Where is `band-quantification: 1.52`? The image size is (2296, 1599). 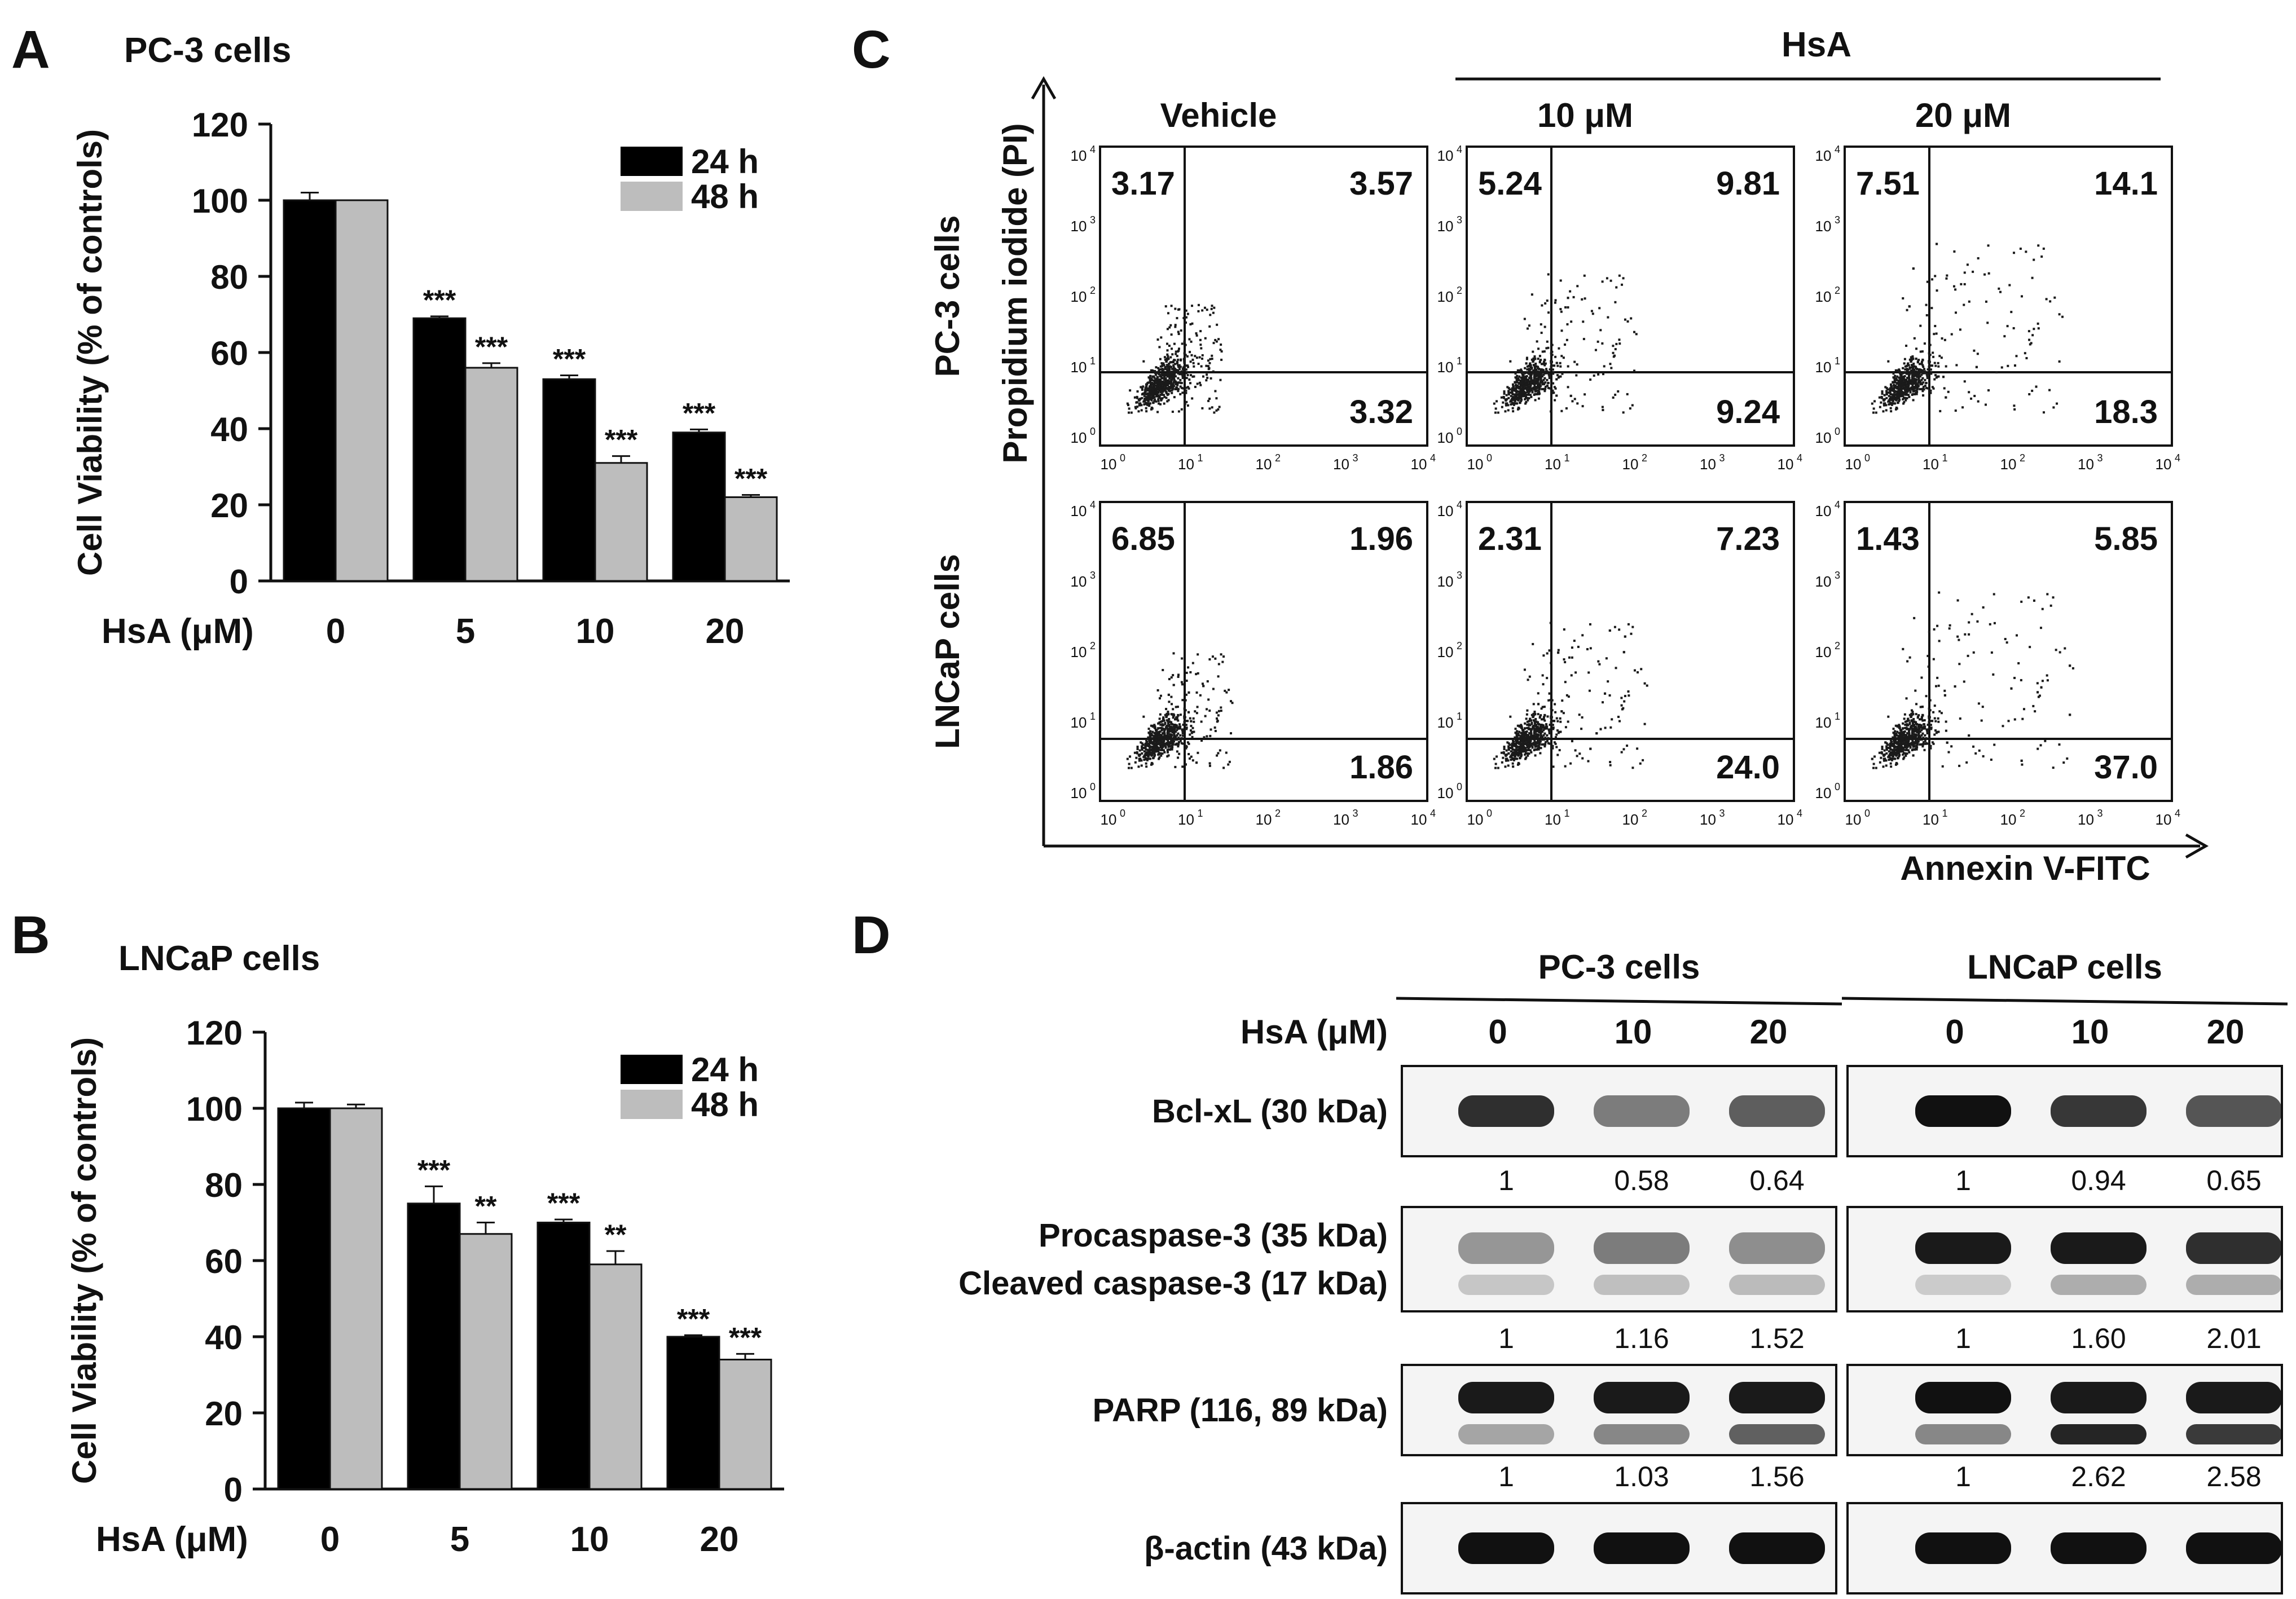
band-quantification: 1.52 is located at coordinates (1776, 1338).